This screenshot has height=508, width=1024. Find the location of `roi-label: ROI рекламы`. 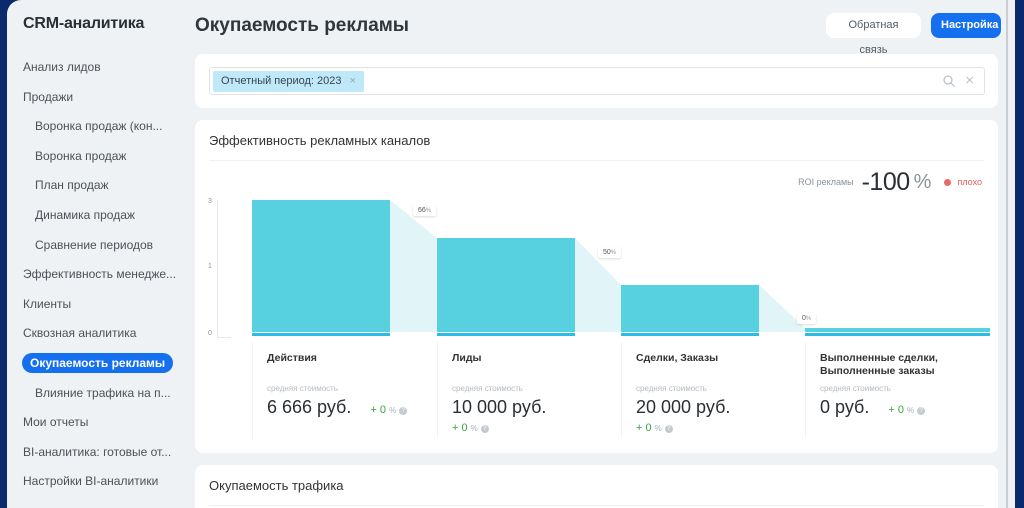

roi-label: ROI рекламы is located at coordinates (826, 182).